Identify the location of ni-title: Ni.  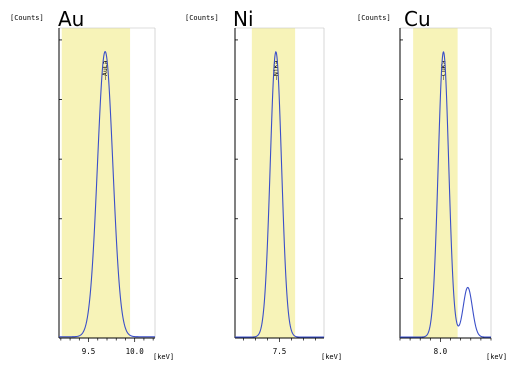
(243, 19).